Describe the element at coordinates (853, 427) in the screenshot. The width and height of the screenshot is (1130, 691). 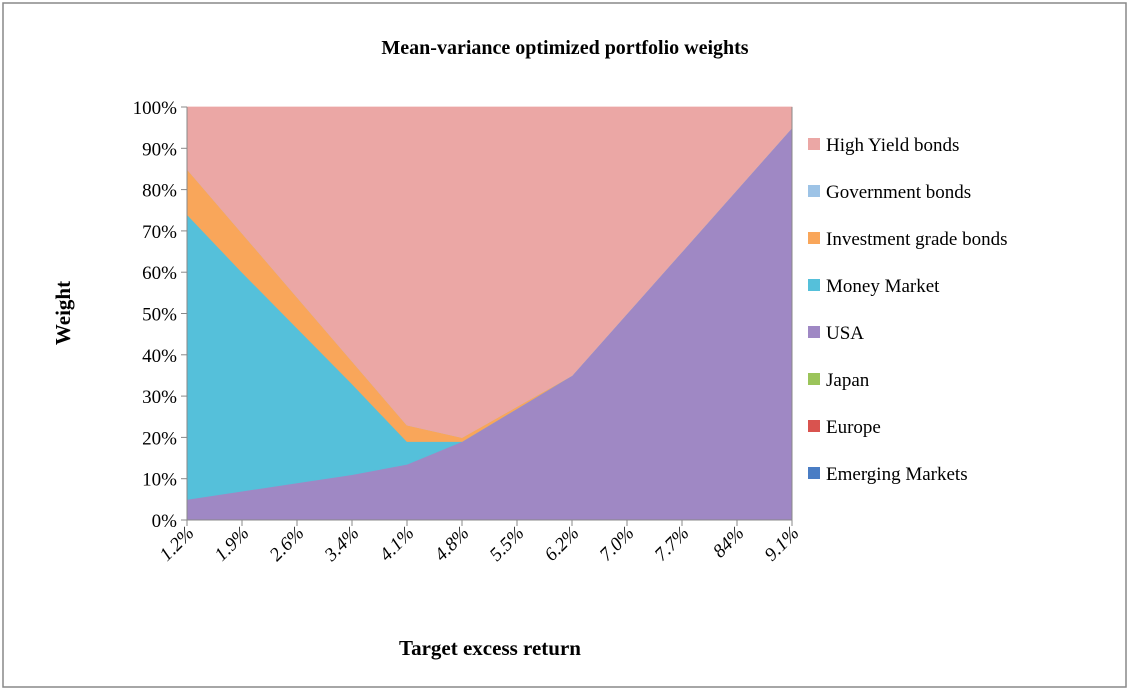
I see `legend-label: Europe` at that location.